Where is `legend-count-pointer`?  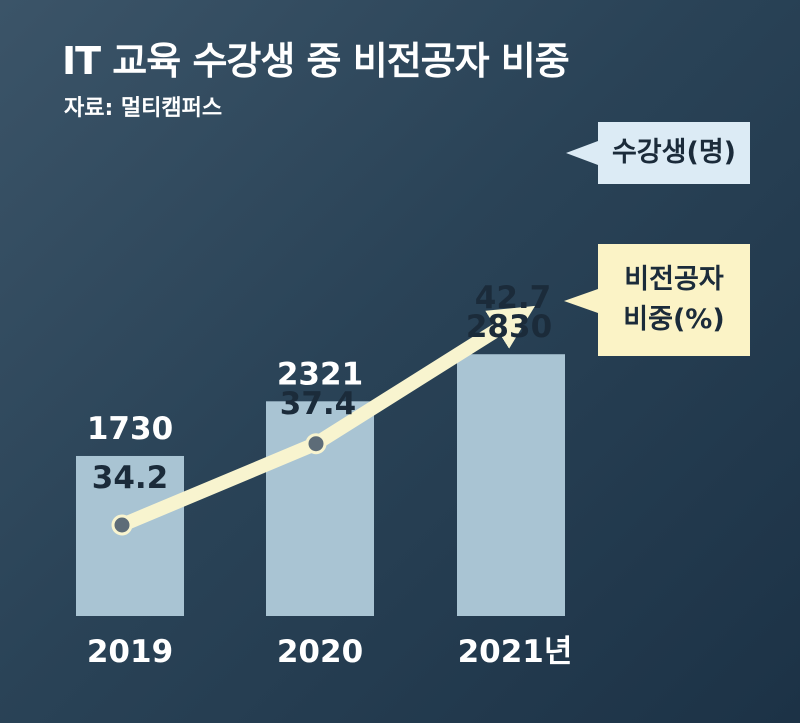
legend-count-pointer is located at coordinates (582, 153).